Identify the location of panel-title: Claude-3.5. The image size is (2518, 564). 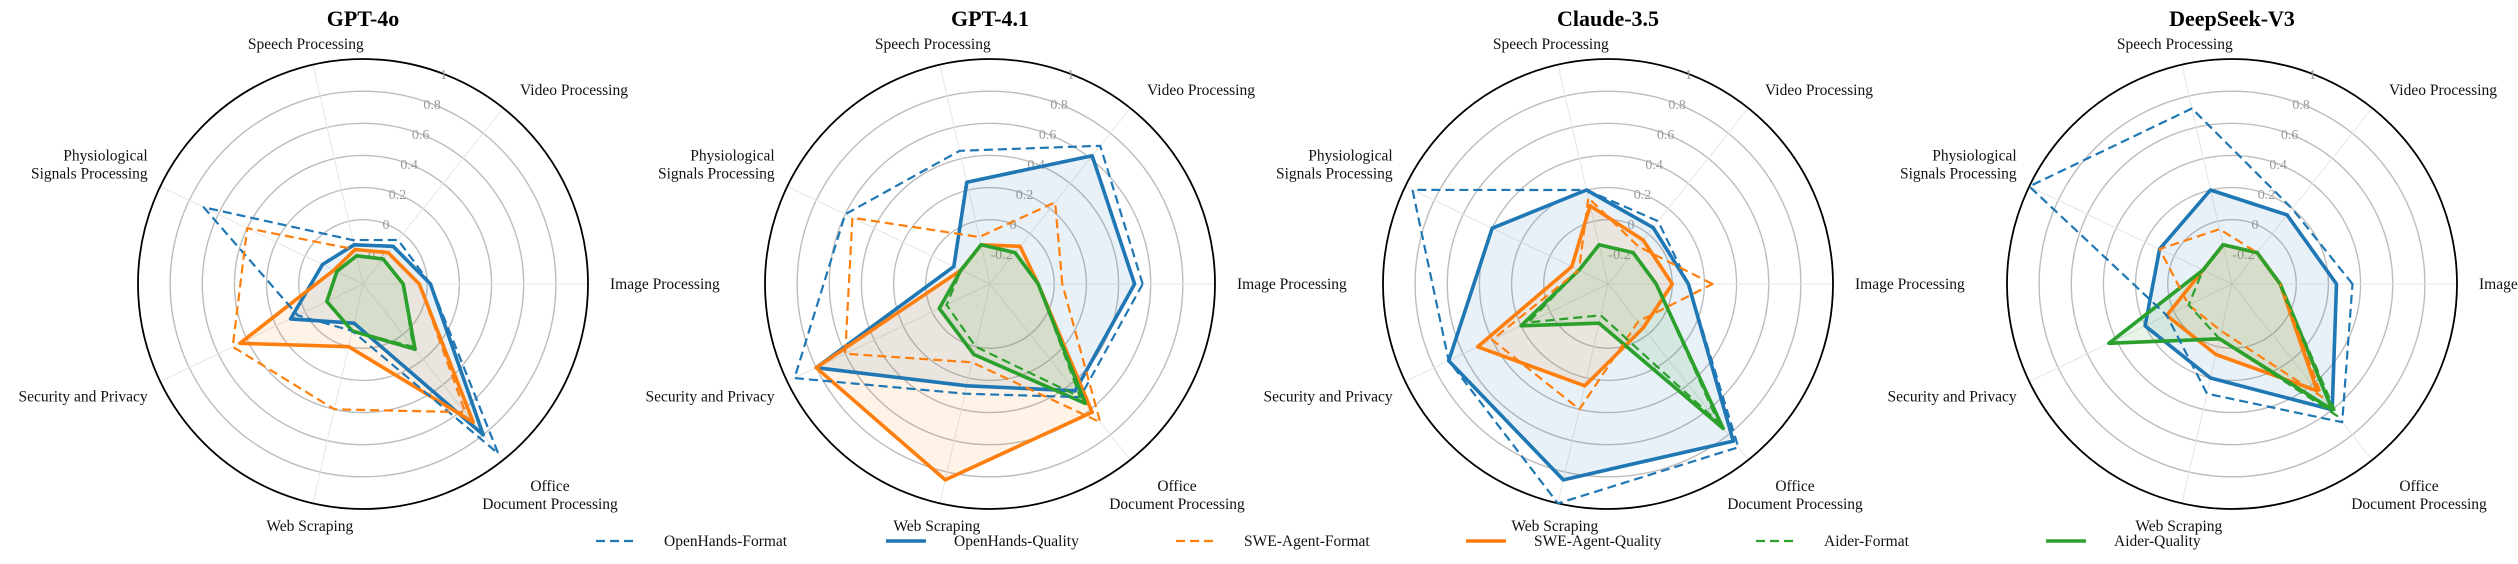
(1608, 18).